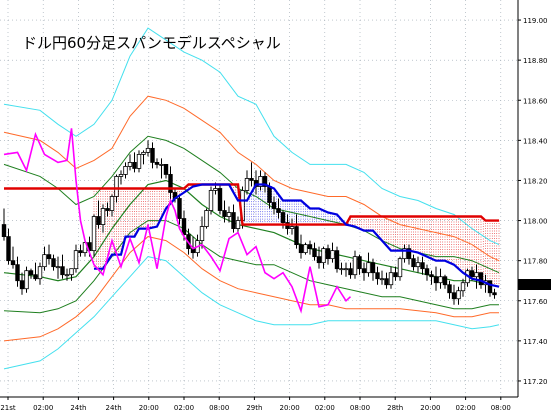  What do you see at coordinates (254, 408) in the screenshot?
I see `x-tick-label: 29th` at bounding box center [254, 408].